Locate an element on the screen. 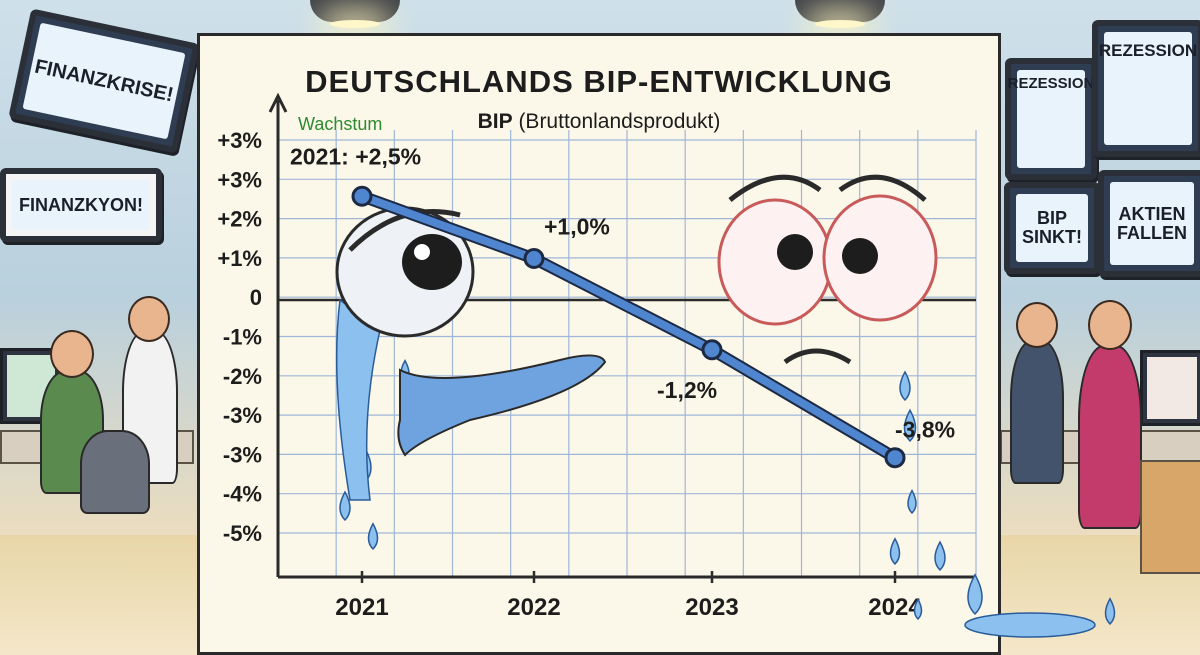 The width and height of the screenshot is (1200, 655). x-tick-label: 2024 is located at coordinates (895, 607).